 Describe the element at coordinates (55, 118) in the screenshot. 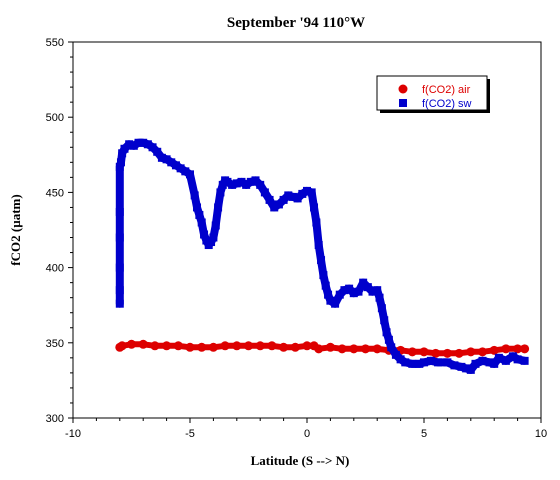

I see `y-tick-label: 500` at that location.